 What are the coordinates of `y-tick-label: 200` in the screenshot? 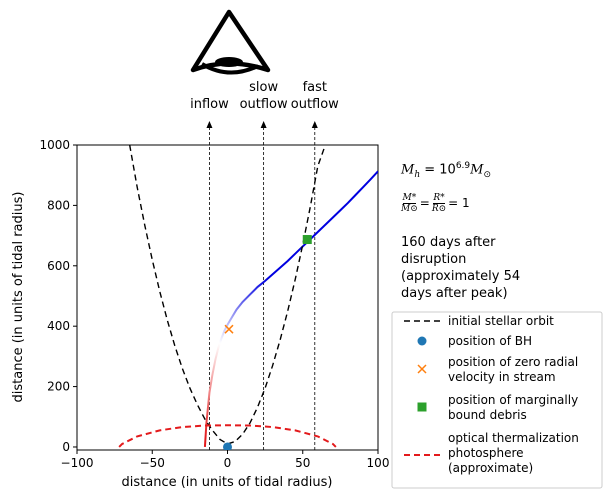 It's located at (58, 387).